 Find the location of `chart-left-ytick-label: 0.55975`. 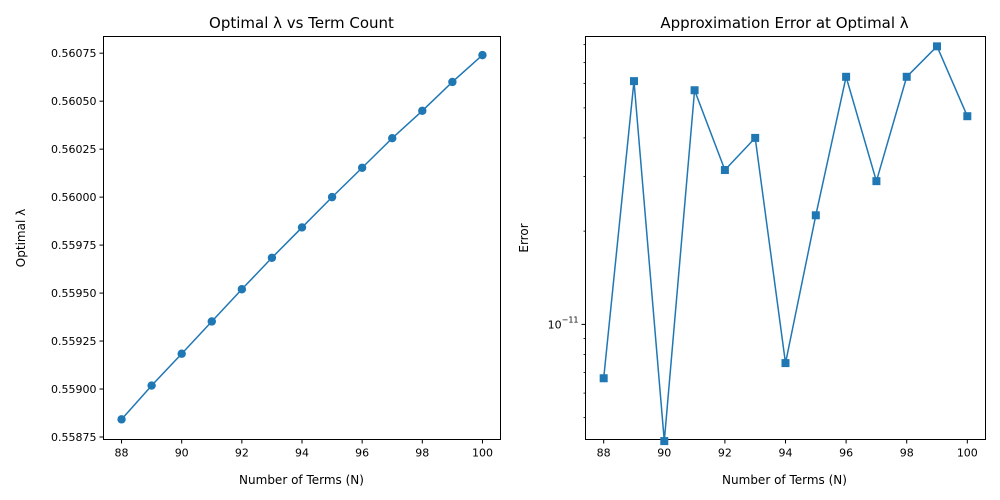

chart-left-ytick-label: 0.55975 is located at coordinates (74, 245).